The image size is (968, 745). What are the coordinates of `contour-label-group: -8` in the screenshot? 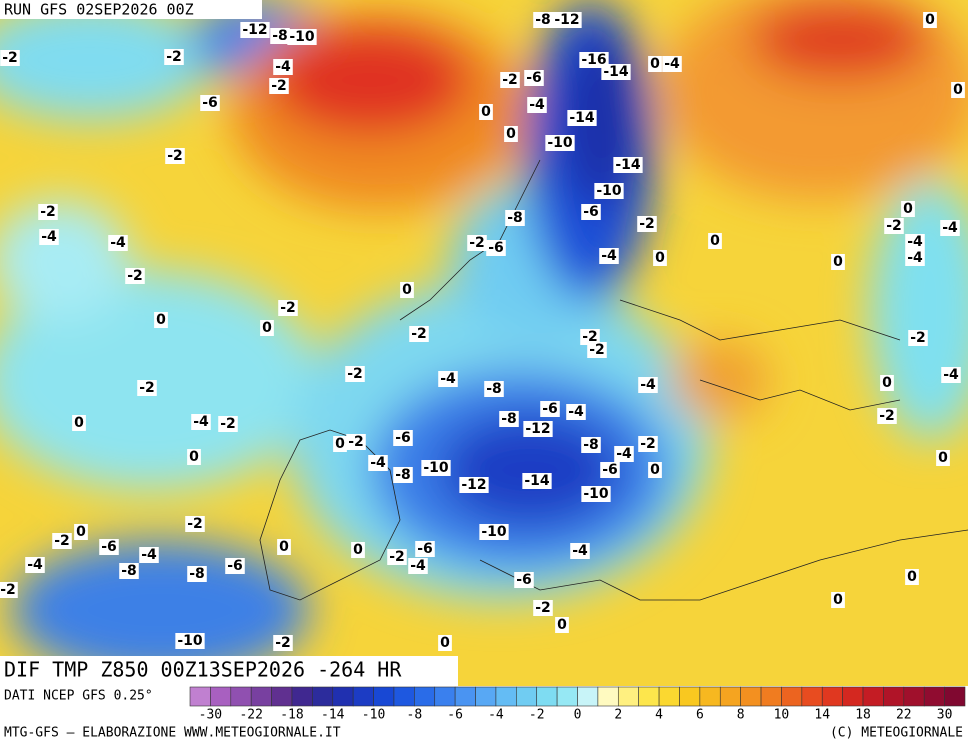 It's located at (129, 571).